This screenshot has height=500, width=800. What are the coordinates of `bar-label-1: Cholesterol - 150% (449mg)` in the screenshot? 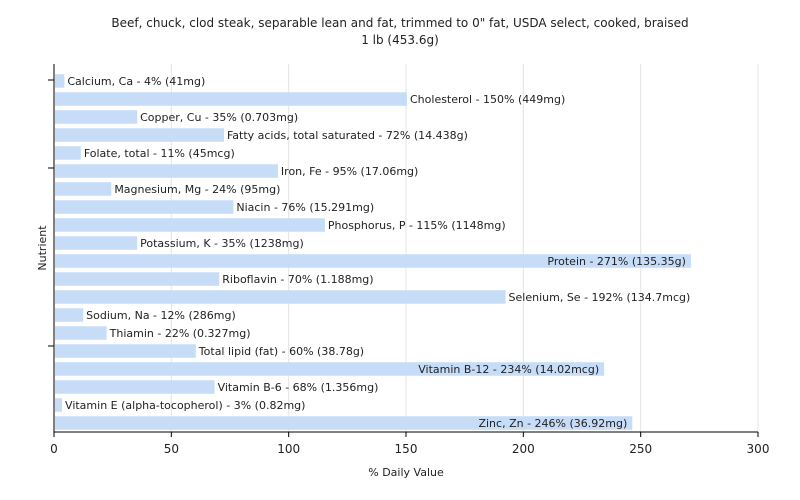 It's located at (487, 99).